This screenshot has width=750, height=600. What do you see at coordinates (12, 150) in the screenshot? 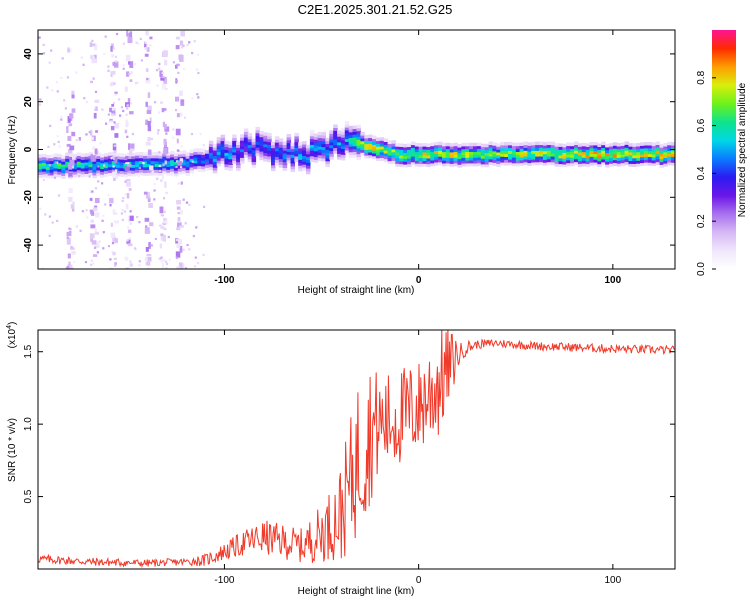
I see `spectrogram-y-axis-label: Frequency (Hz)` at bounding box center [12, 150].